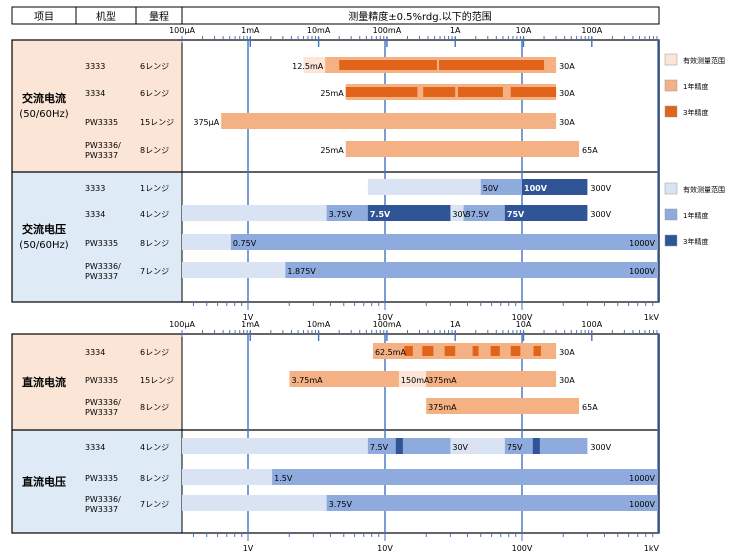  I want to click on current-group-name: 交流电流, so click(44, 98).